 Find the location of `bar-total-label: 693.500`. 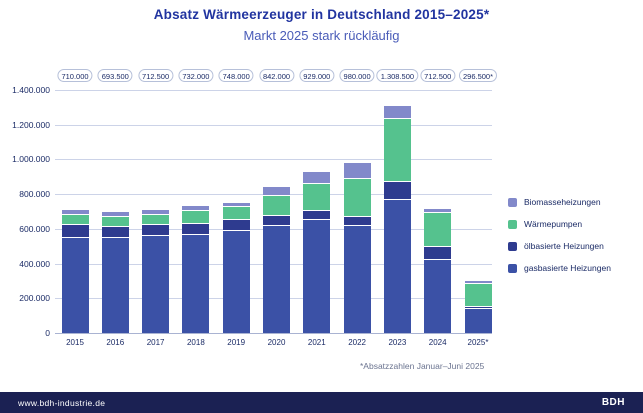

bar-total-label: 693.500 is located at coordinates (115, 75).